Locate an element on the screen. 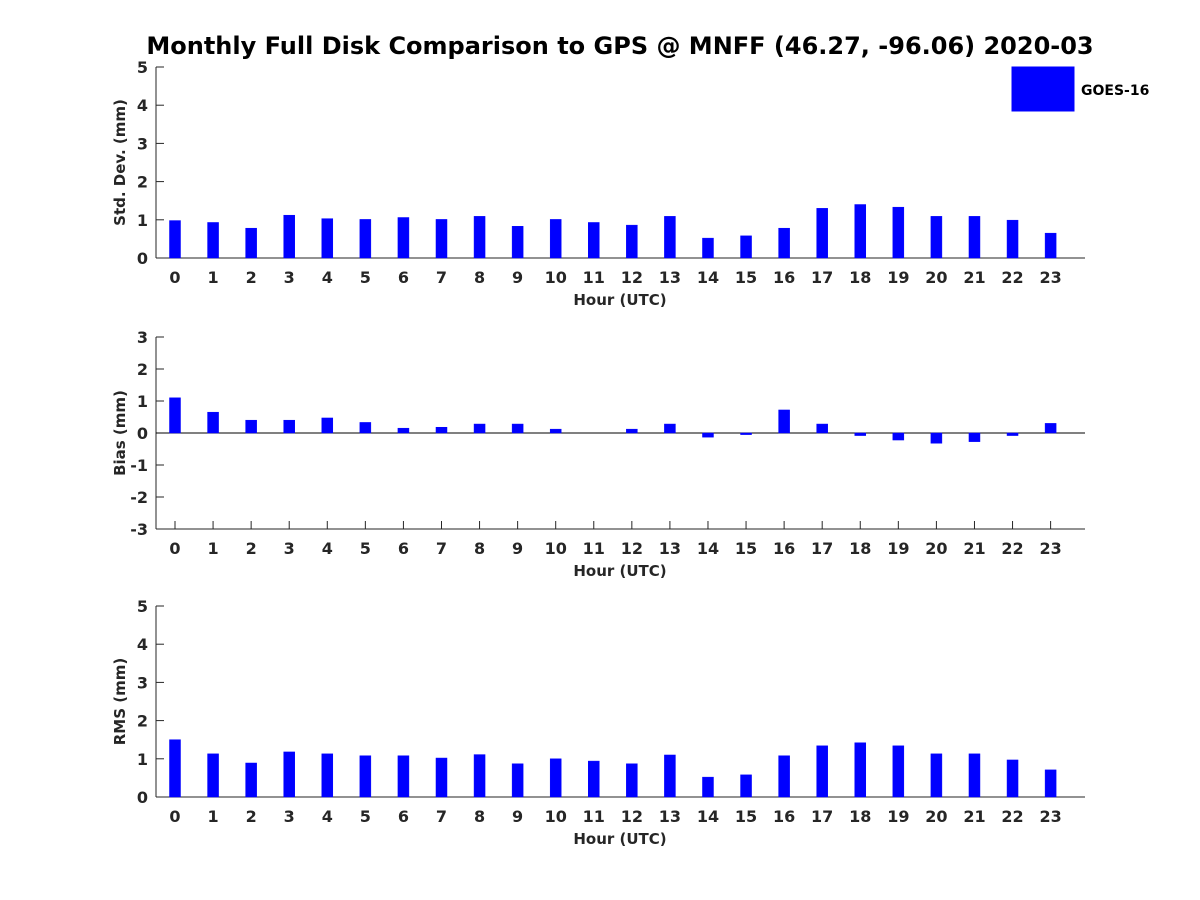  std_dev-x-tick-label: 0 is located at coordinates (174, 277).